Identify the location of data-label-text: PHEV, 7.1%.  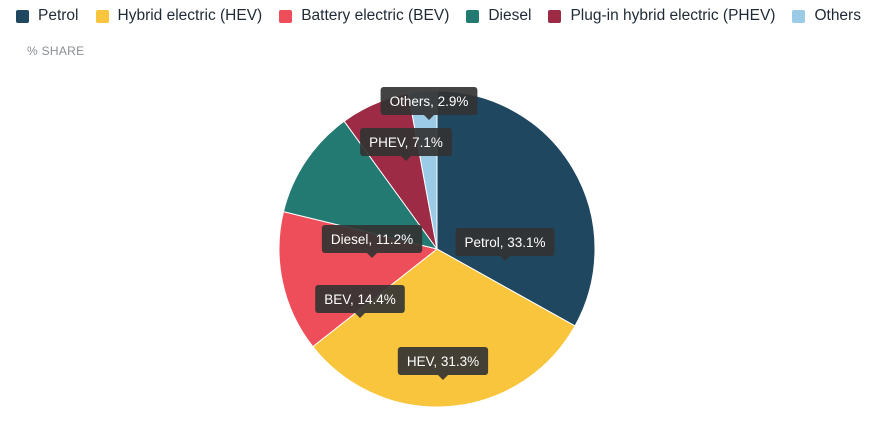
(406, 142).